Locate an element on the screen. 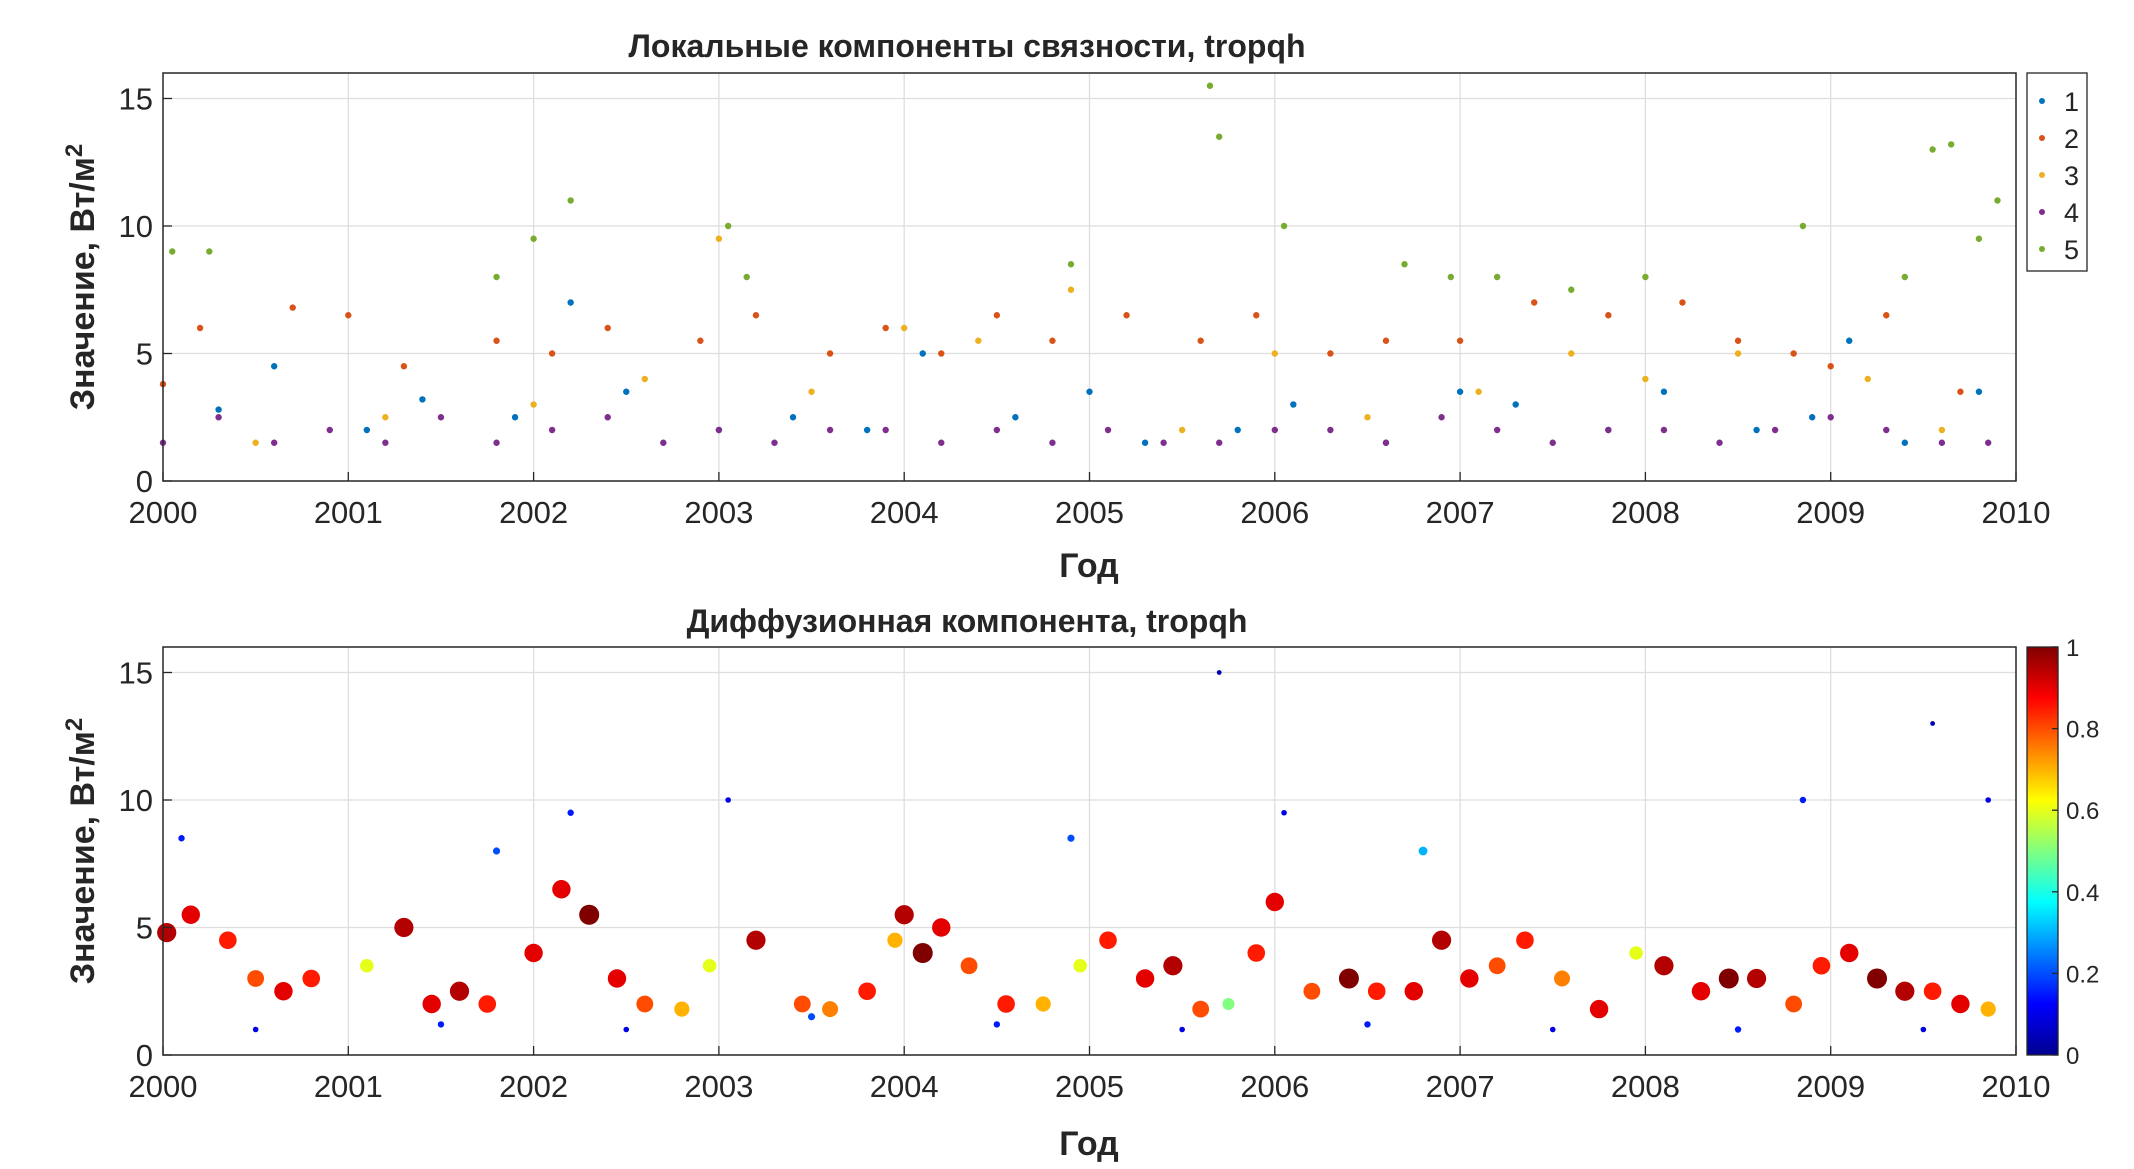  colorbar-tick-label: 0.2 is located at coordinates (2082, 974).